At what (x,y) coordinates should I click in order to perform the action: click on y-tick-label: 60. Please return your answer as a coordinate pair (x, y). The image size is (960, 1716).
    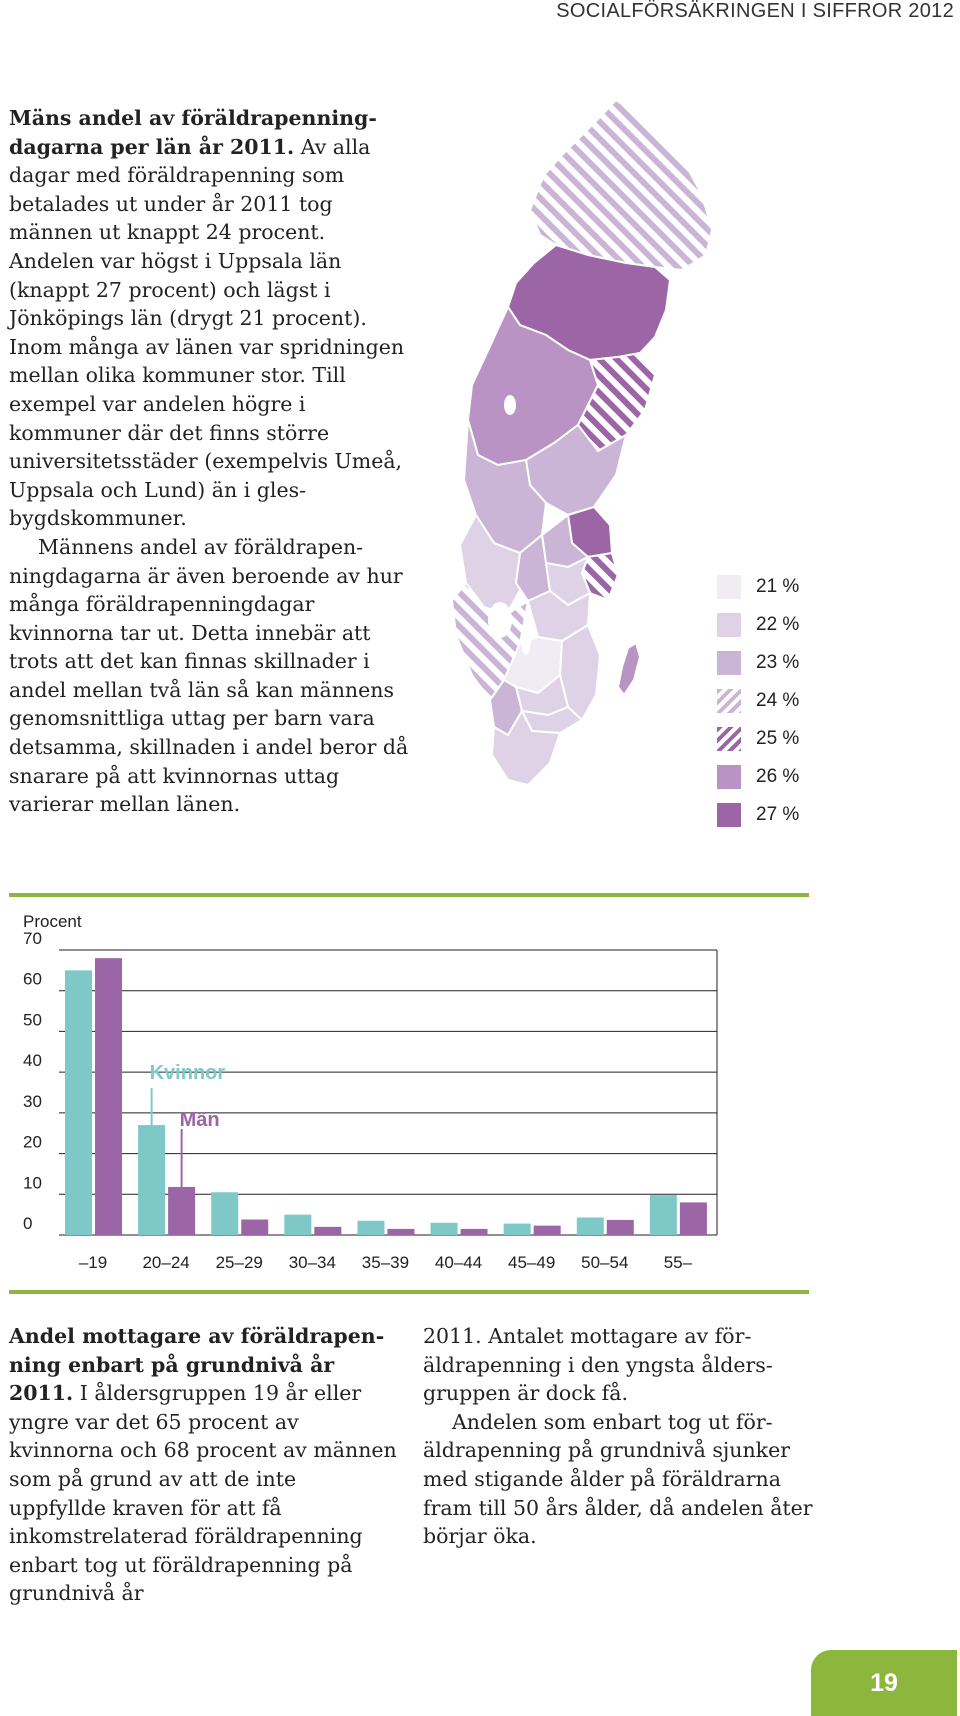
    Looking at the image, I should click on (32, 979).